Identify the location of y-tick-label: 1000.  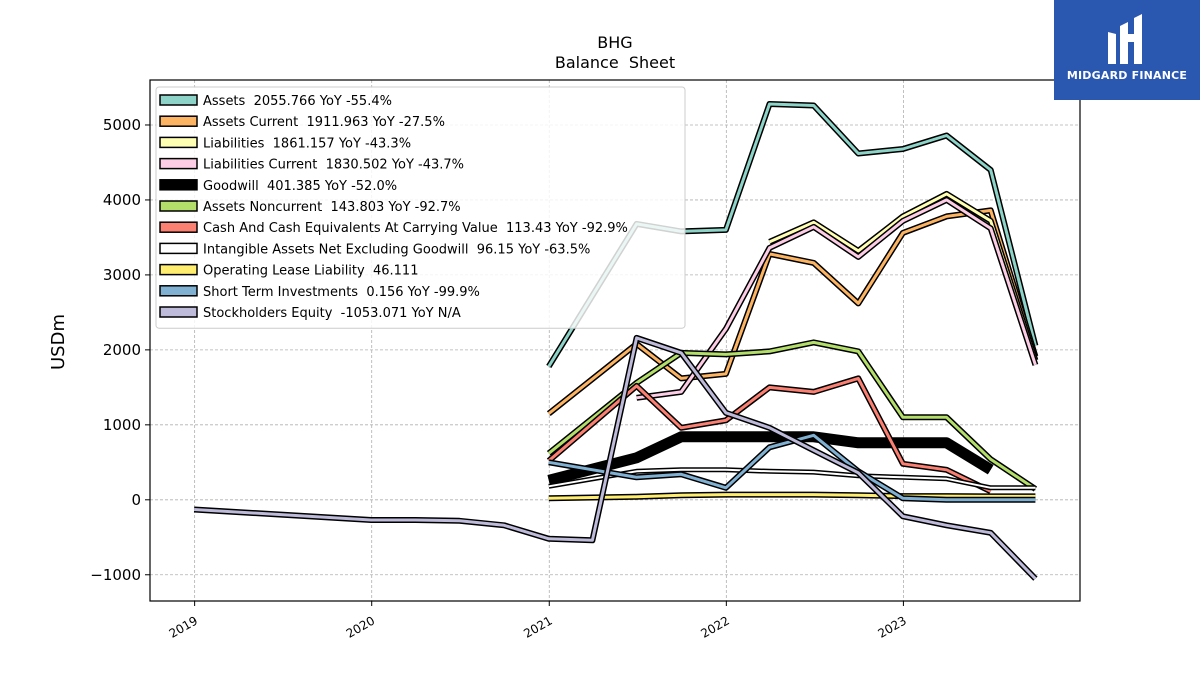
(122, 425).